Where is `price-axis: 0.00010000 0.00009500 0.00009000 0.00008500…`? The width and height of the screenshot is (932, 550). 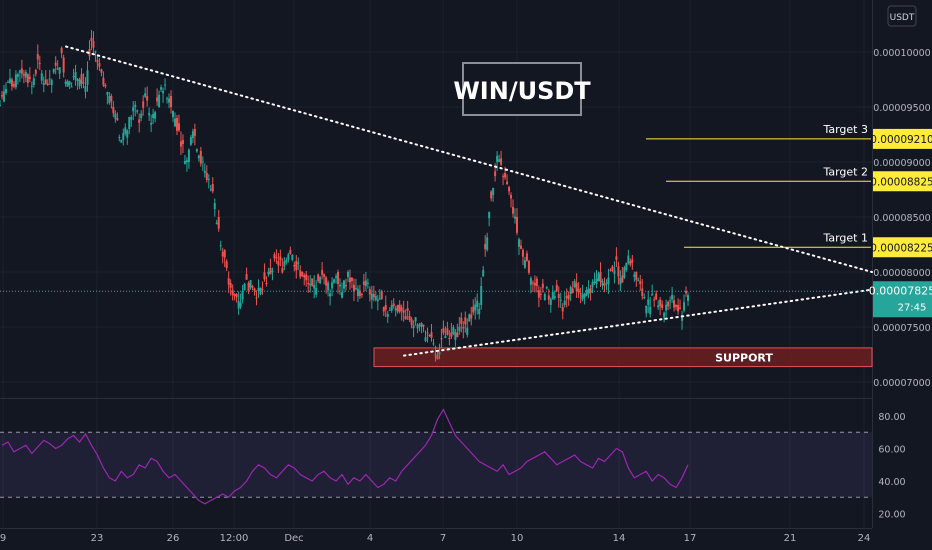
price-axis: 0.00010000 0.00009500 0.00009000 0.00008500… is located at coordinates (901, 218).